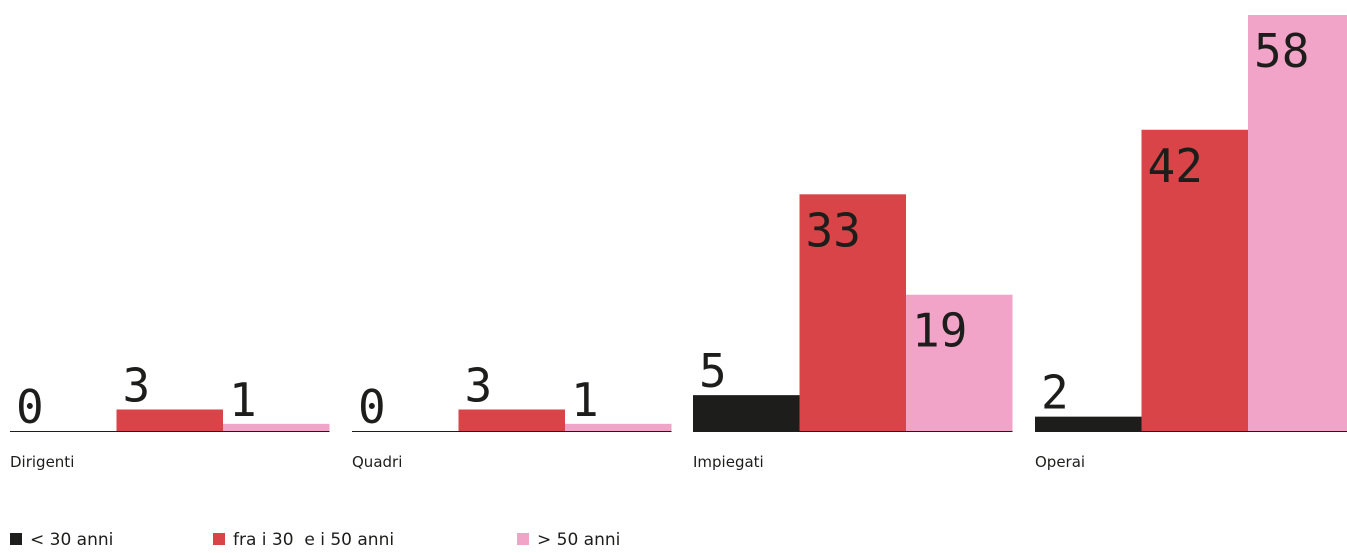 The image size is (1347, 553). What do you see at coordinates (1281, 51) in the screenshot?
I see `value-label: 58` at bounding box center [1281, 51].